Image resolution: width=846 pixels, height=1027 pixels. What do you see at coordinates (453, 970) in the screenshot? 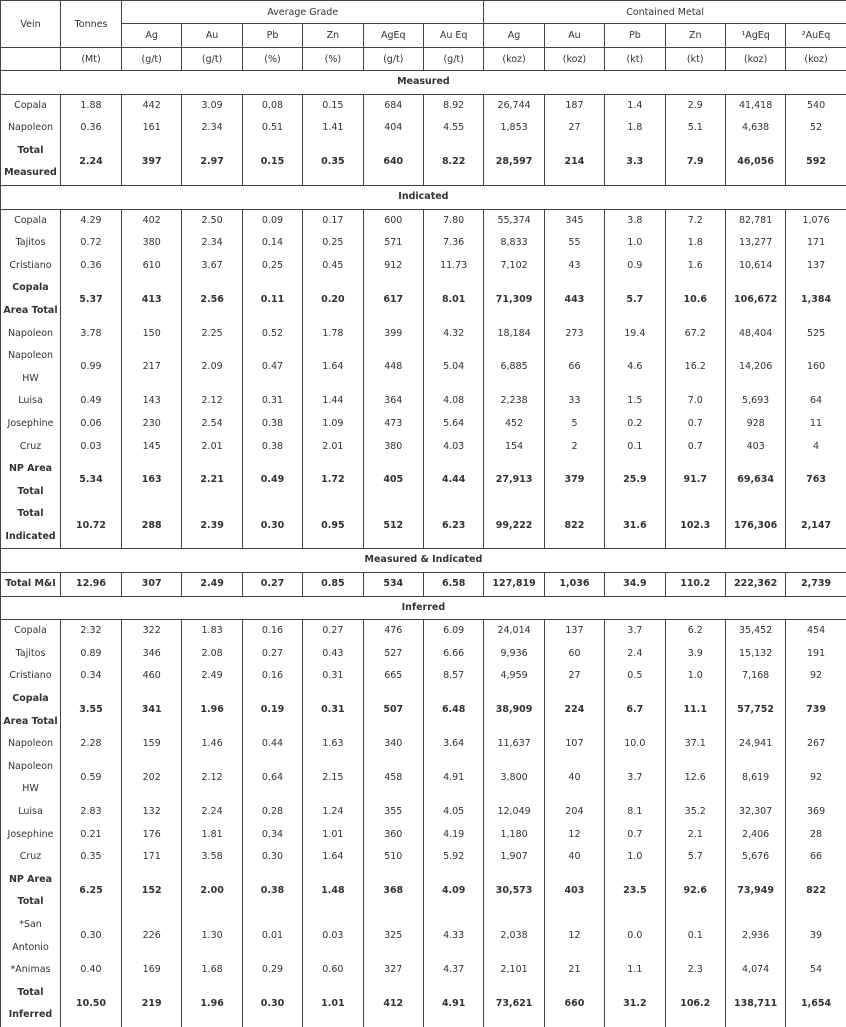
I see `value-cell: 4.37` at bounding box center [453, 970].